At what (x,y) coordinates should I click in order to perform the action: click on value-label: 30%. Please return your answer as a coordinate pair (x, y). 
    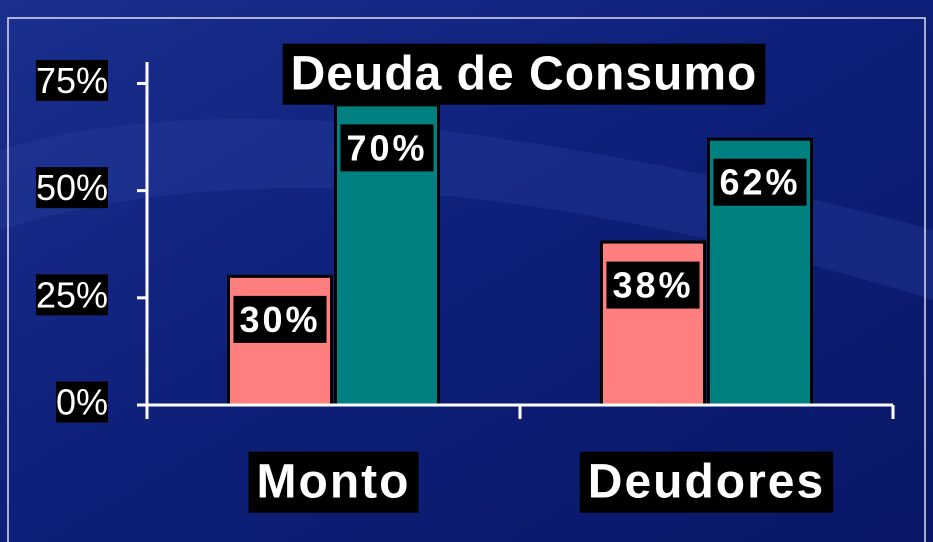
    Looking at the image, I should click on (279, 319).